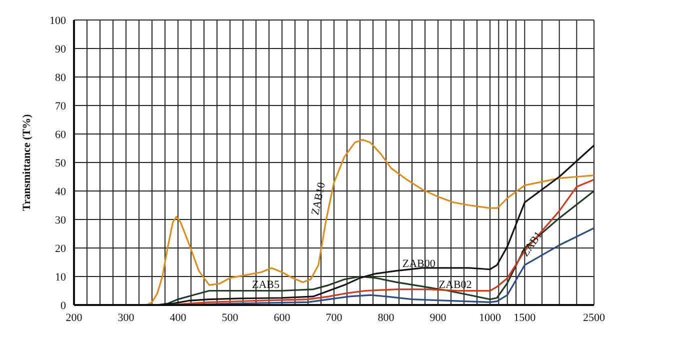 The height and width of the screenshot is (340, 676). What do you see at coordinates (60, 163) in the screenshot?
I see `y-tick-label: 50` at bounding box center [60, 163].